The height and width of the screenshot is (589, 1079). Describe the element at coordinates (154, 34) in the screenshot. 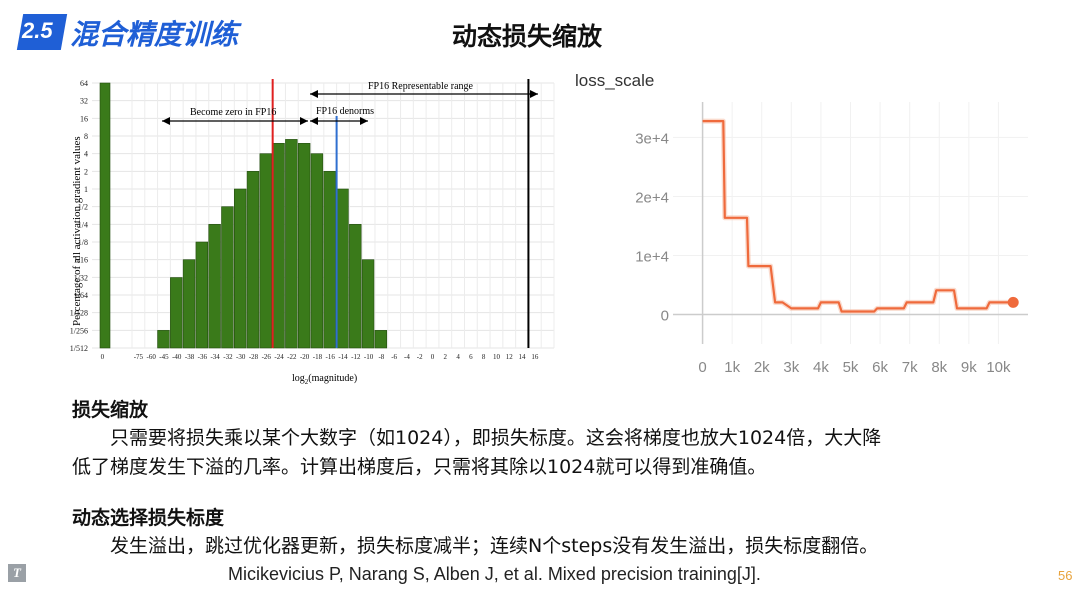

I see `section-title: 混合精度训练` at that location.